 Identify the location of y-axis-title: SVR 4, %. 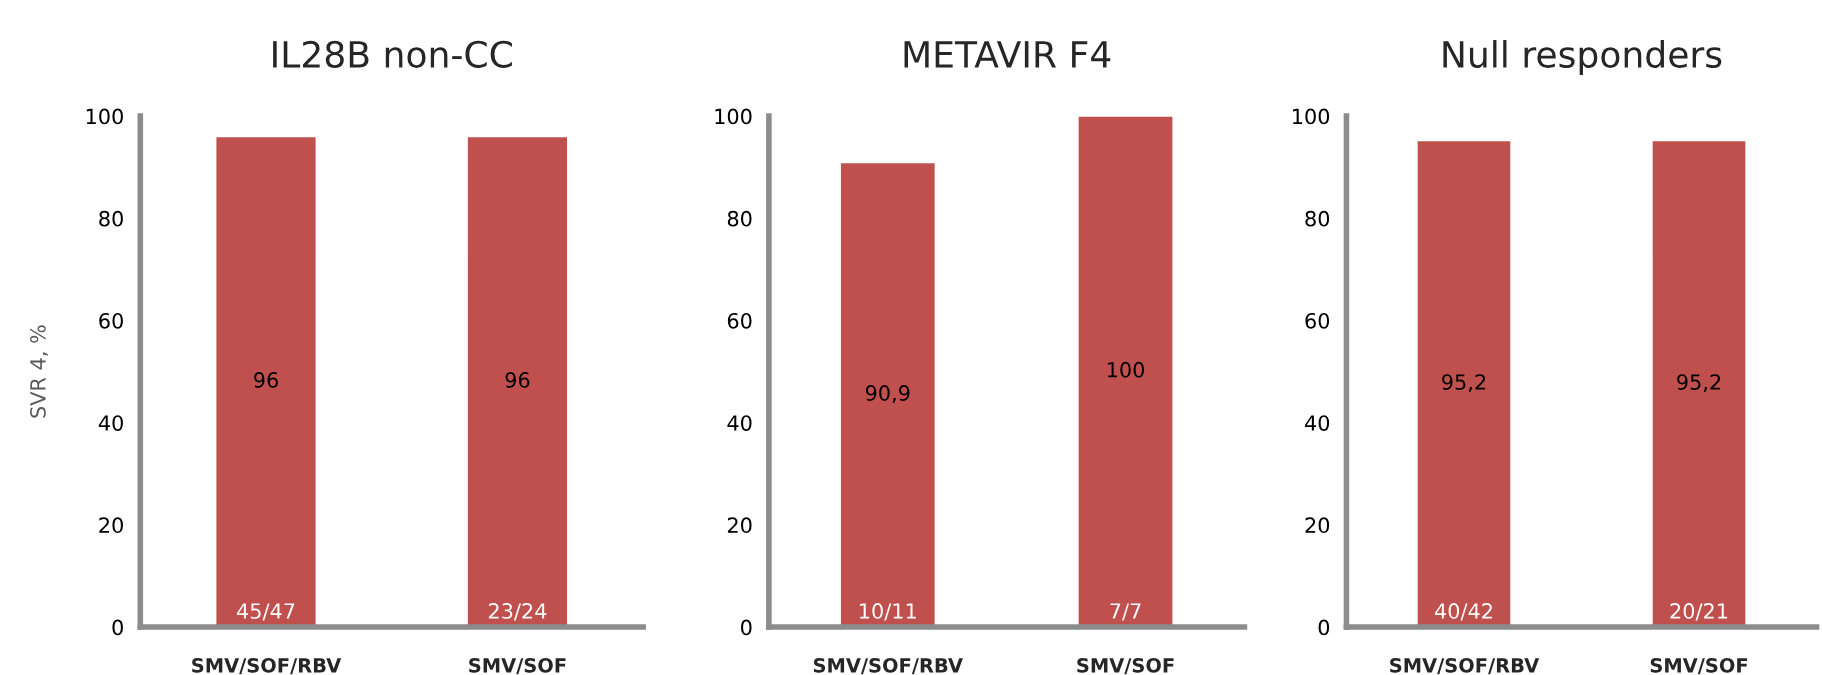
(39, 371).